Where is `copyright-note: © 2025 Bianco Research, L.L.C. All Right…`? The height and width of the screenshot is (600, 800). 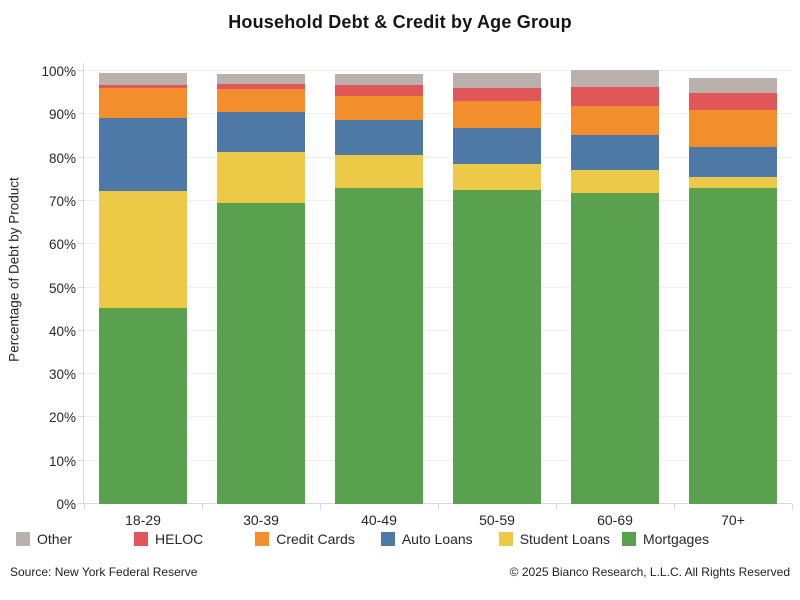 copyright-note: © 2025 Bianco Research, L.L.C. All Right… is located at coordinates (649, 572).